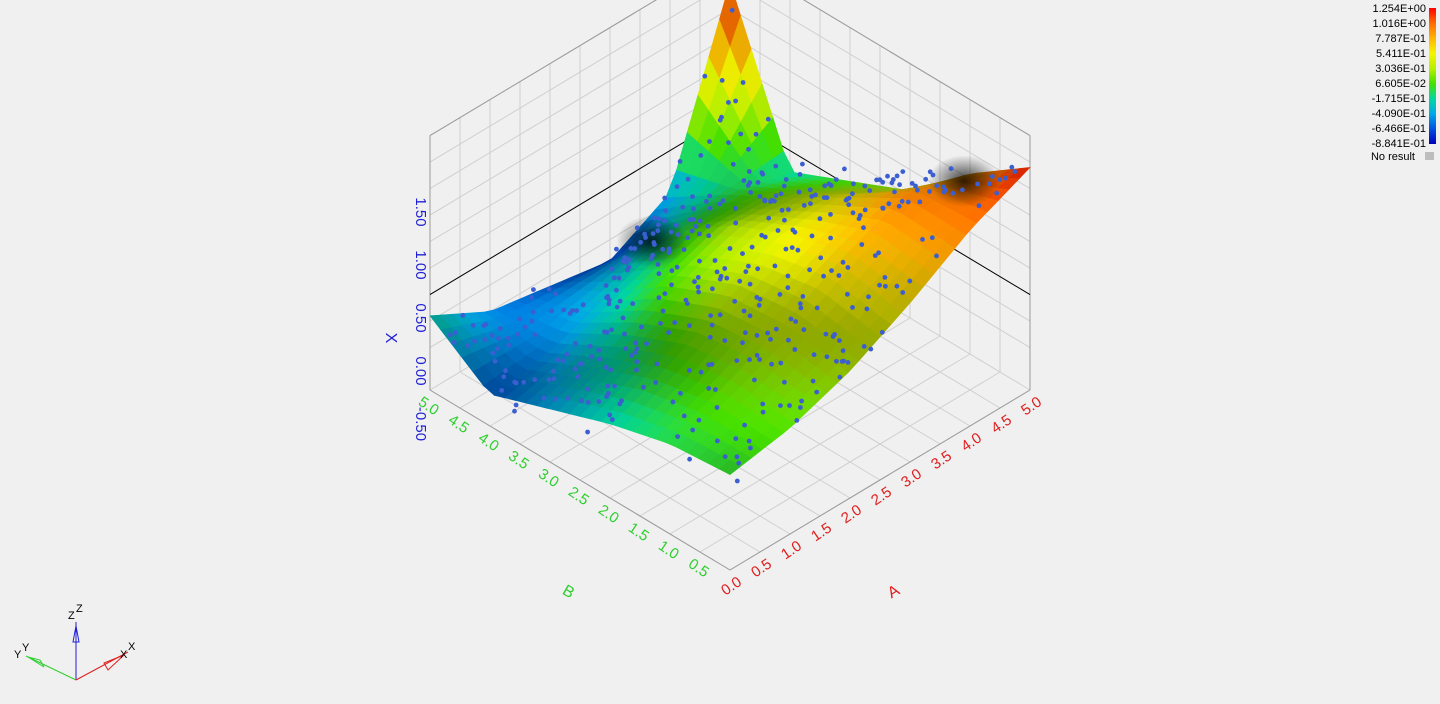  I want to click on orientation-triad: Z Z Y Y X X, so click(75, 642).